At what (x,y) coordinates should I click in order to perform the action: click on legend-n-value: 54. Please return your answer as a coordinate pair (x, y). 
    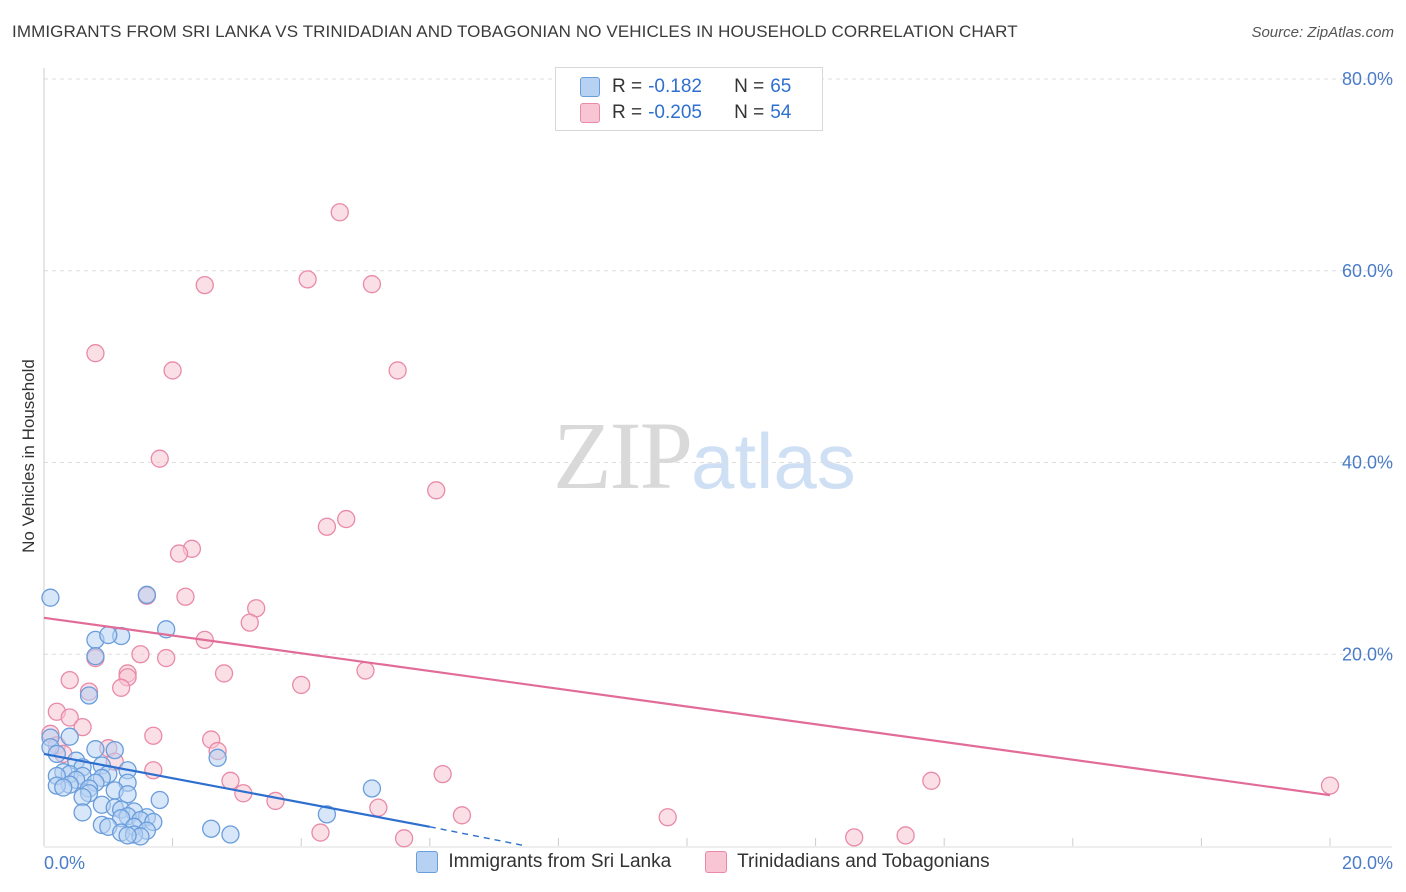
    Looking at the image, I should click on (781, 112).